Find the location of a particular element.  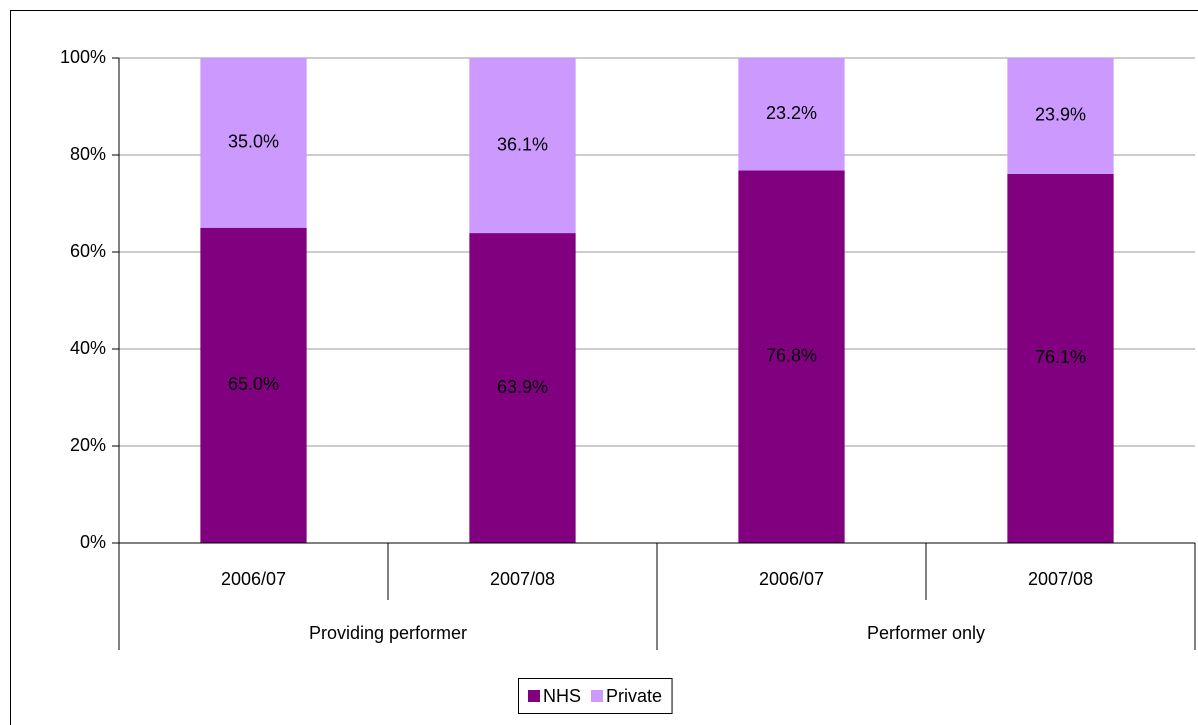

group-label: Providing performer is located at coordinates (388, 633).